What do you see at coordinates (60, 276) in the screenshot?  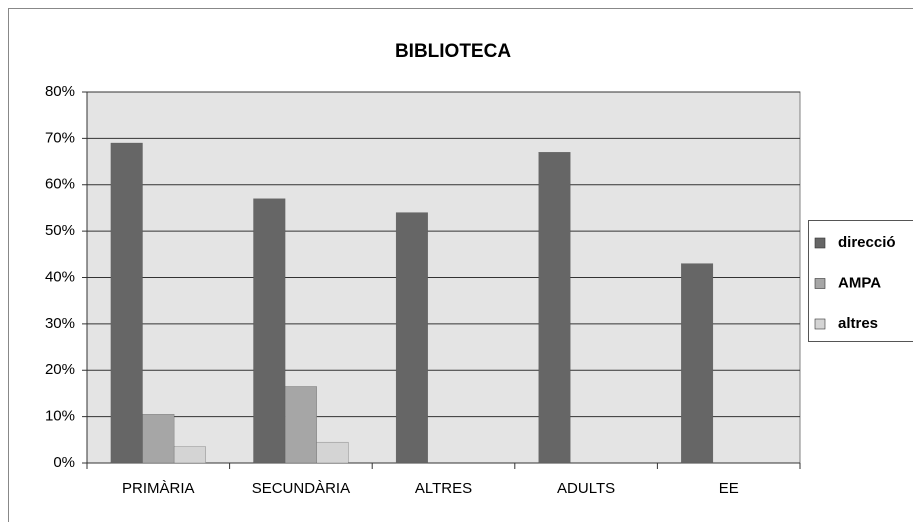 I see `y-tick-label: 40%` at bounding box center [60, 276].